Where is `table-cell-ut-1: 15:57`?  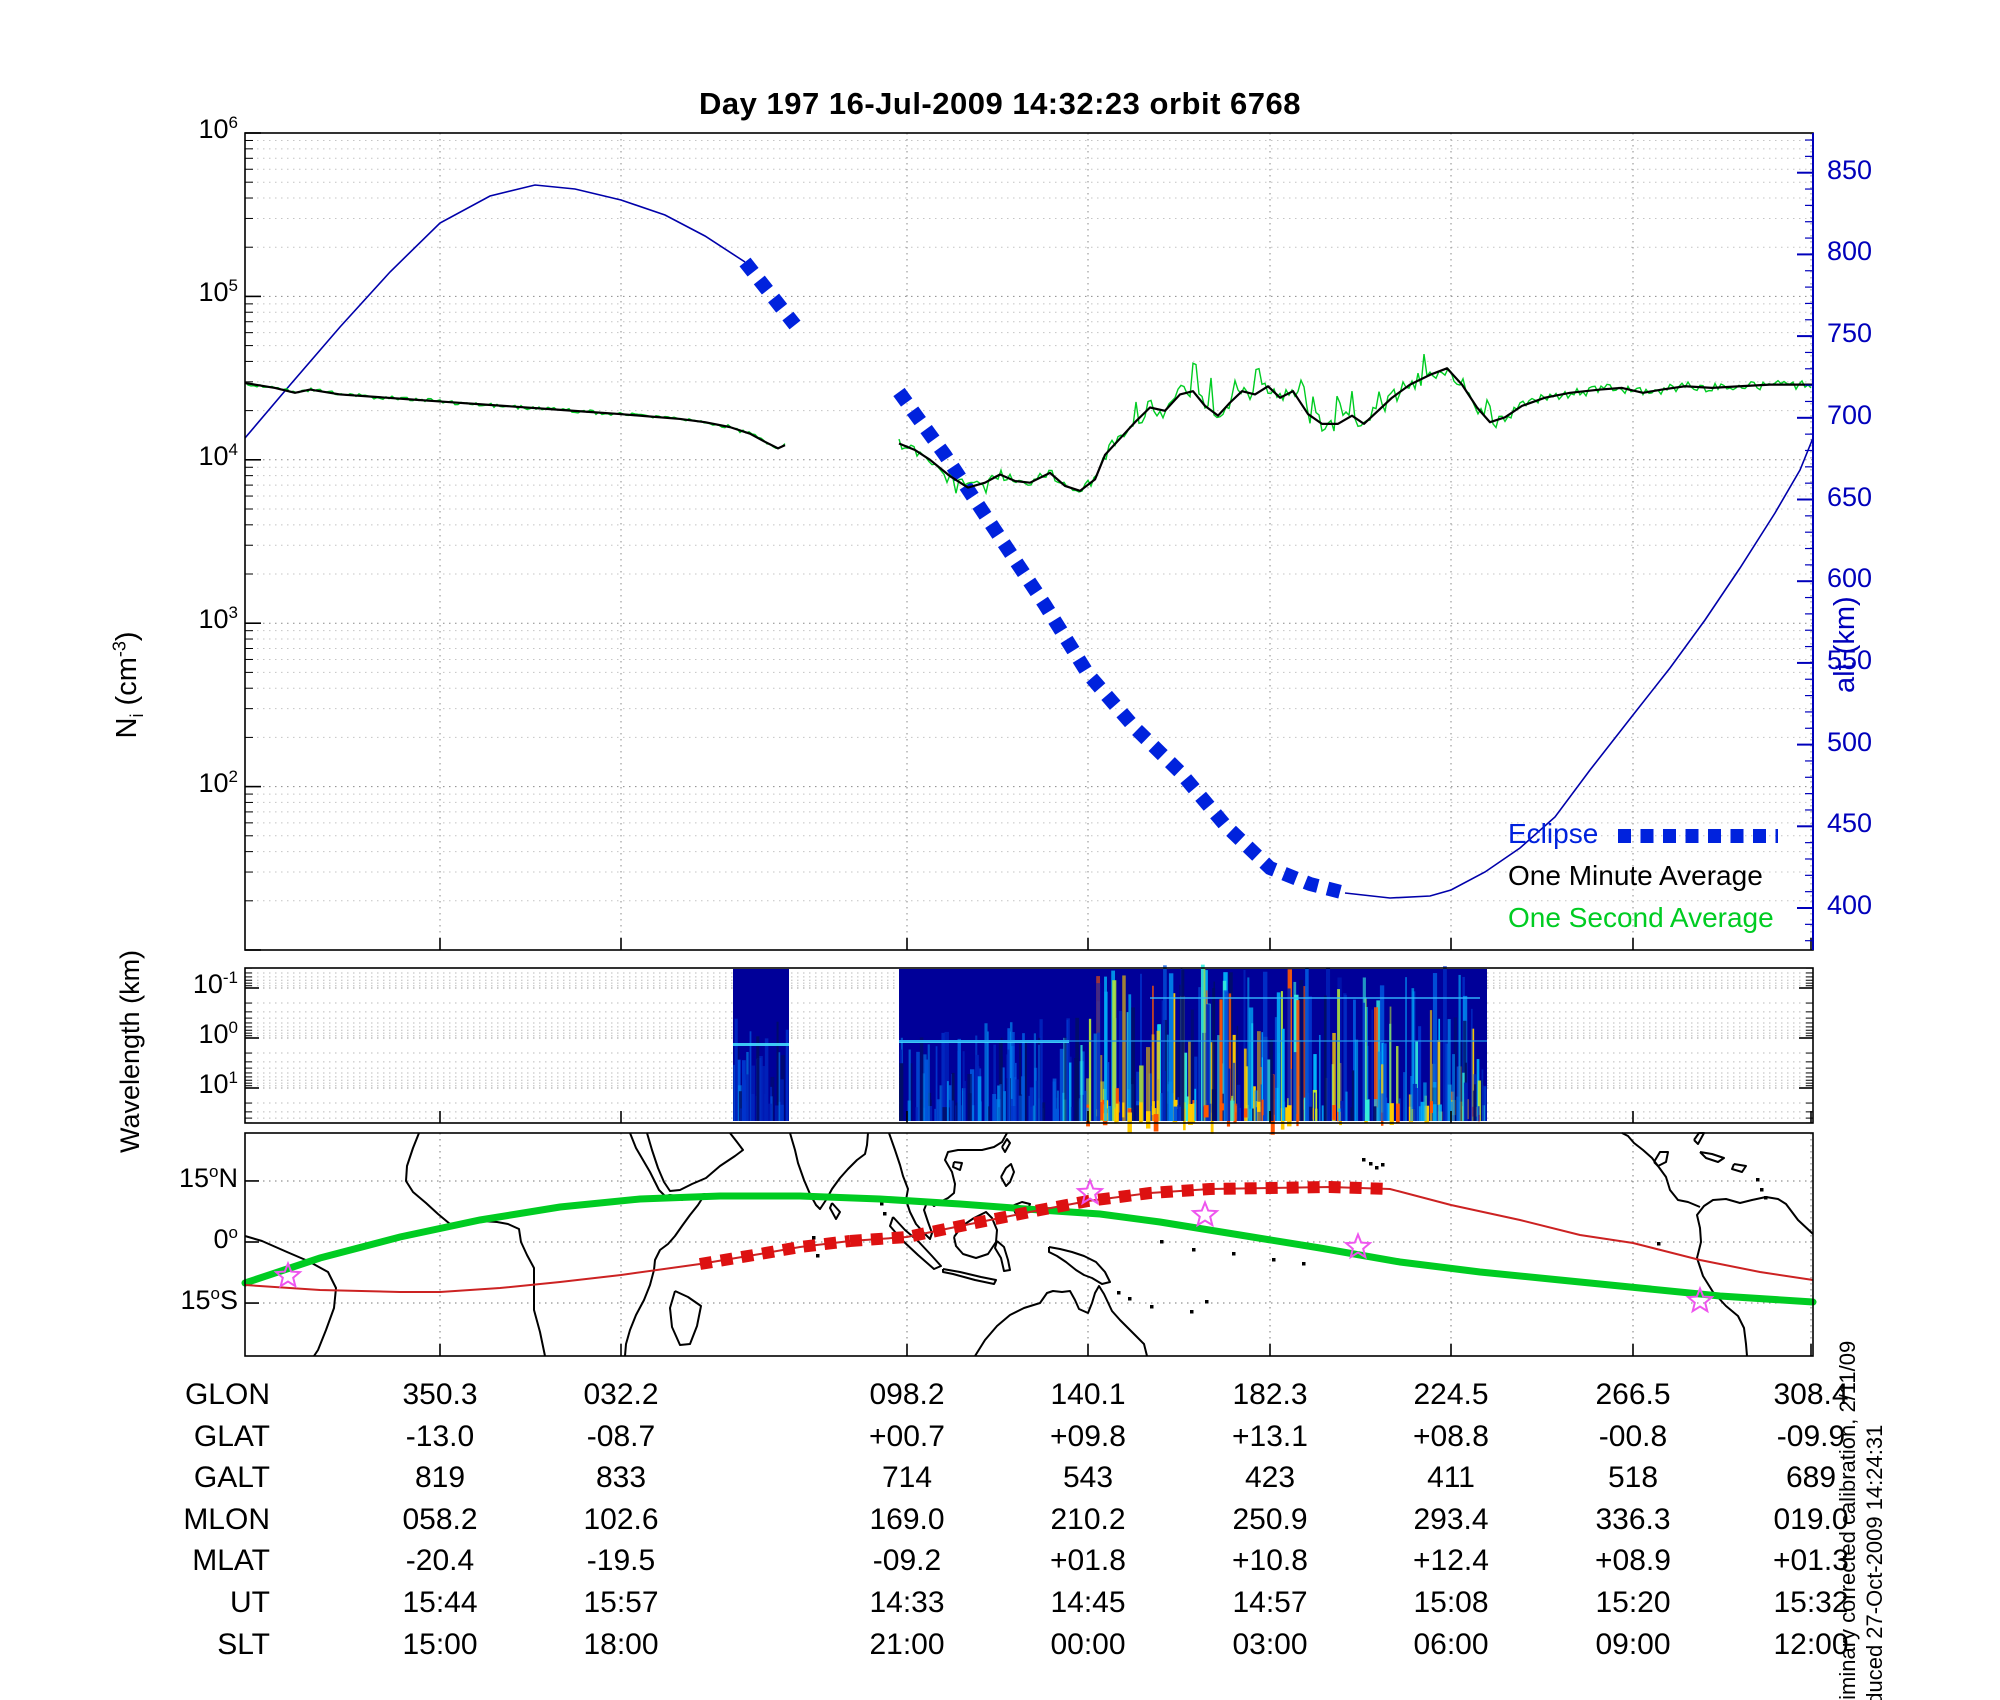
table-cell-ut-1: 15:57 is located at coordinates (621, 1602).